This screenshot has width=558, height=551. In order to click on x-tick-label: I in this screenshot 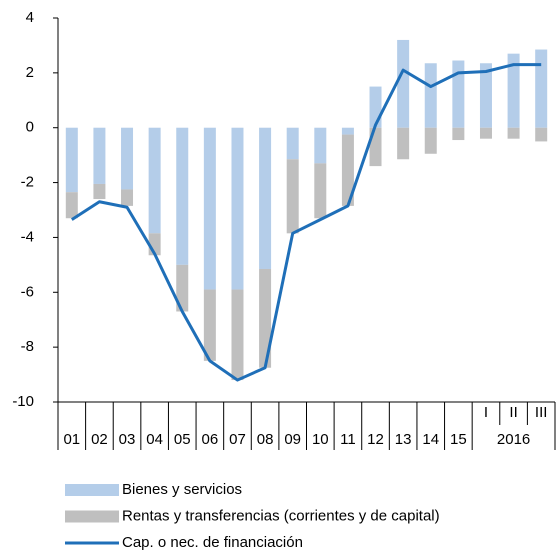, I will do `click(486, 412)`.